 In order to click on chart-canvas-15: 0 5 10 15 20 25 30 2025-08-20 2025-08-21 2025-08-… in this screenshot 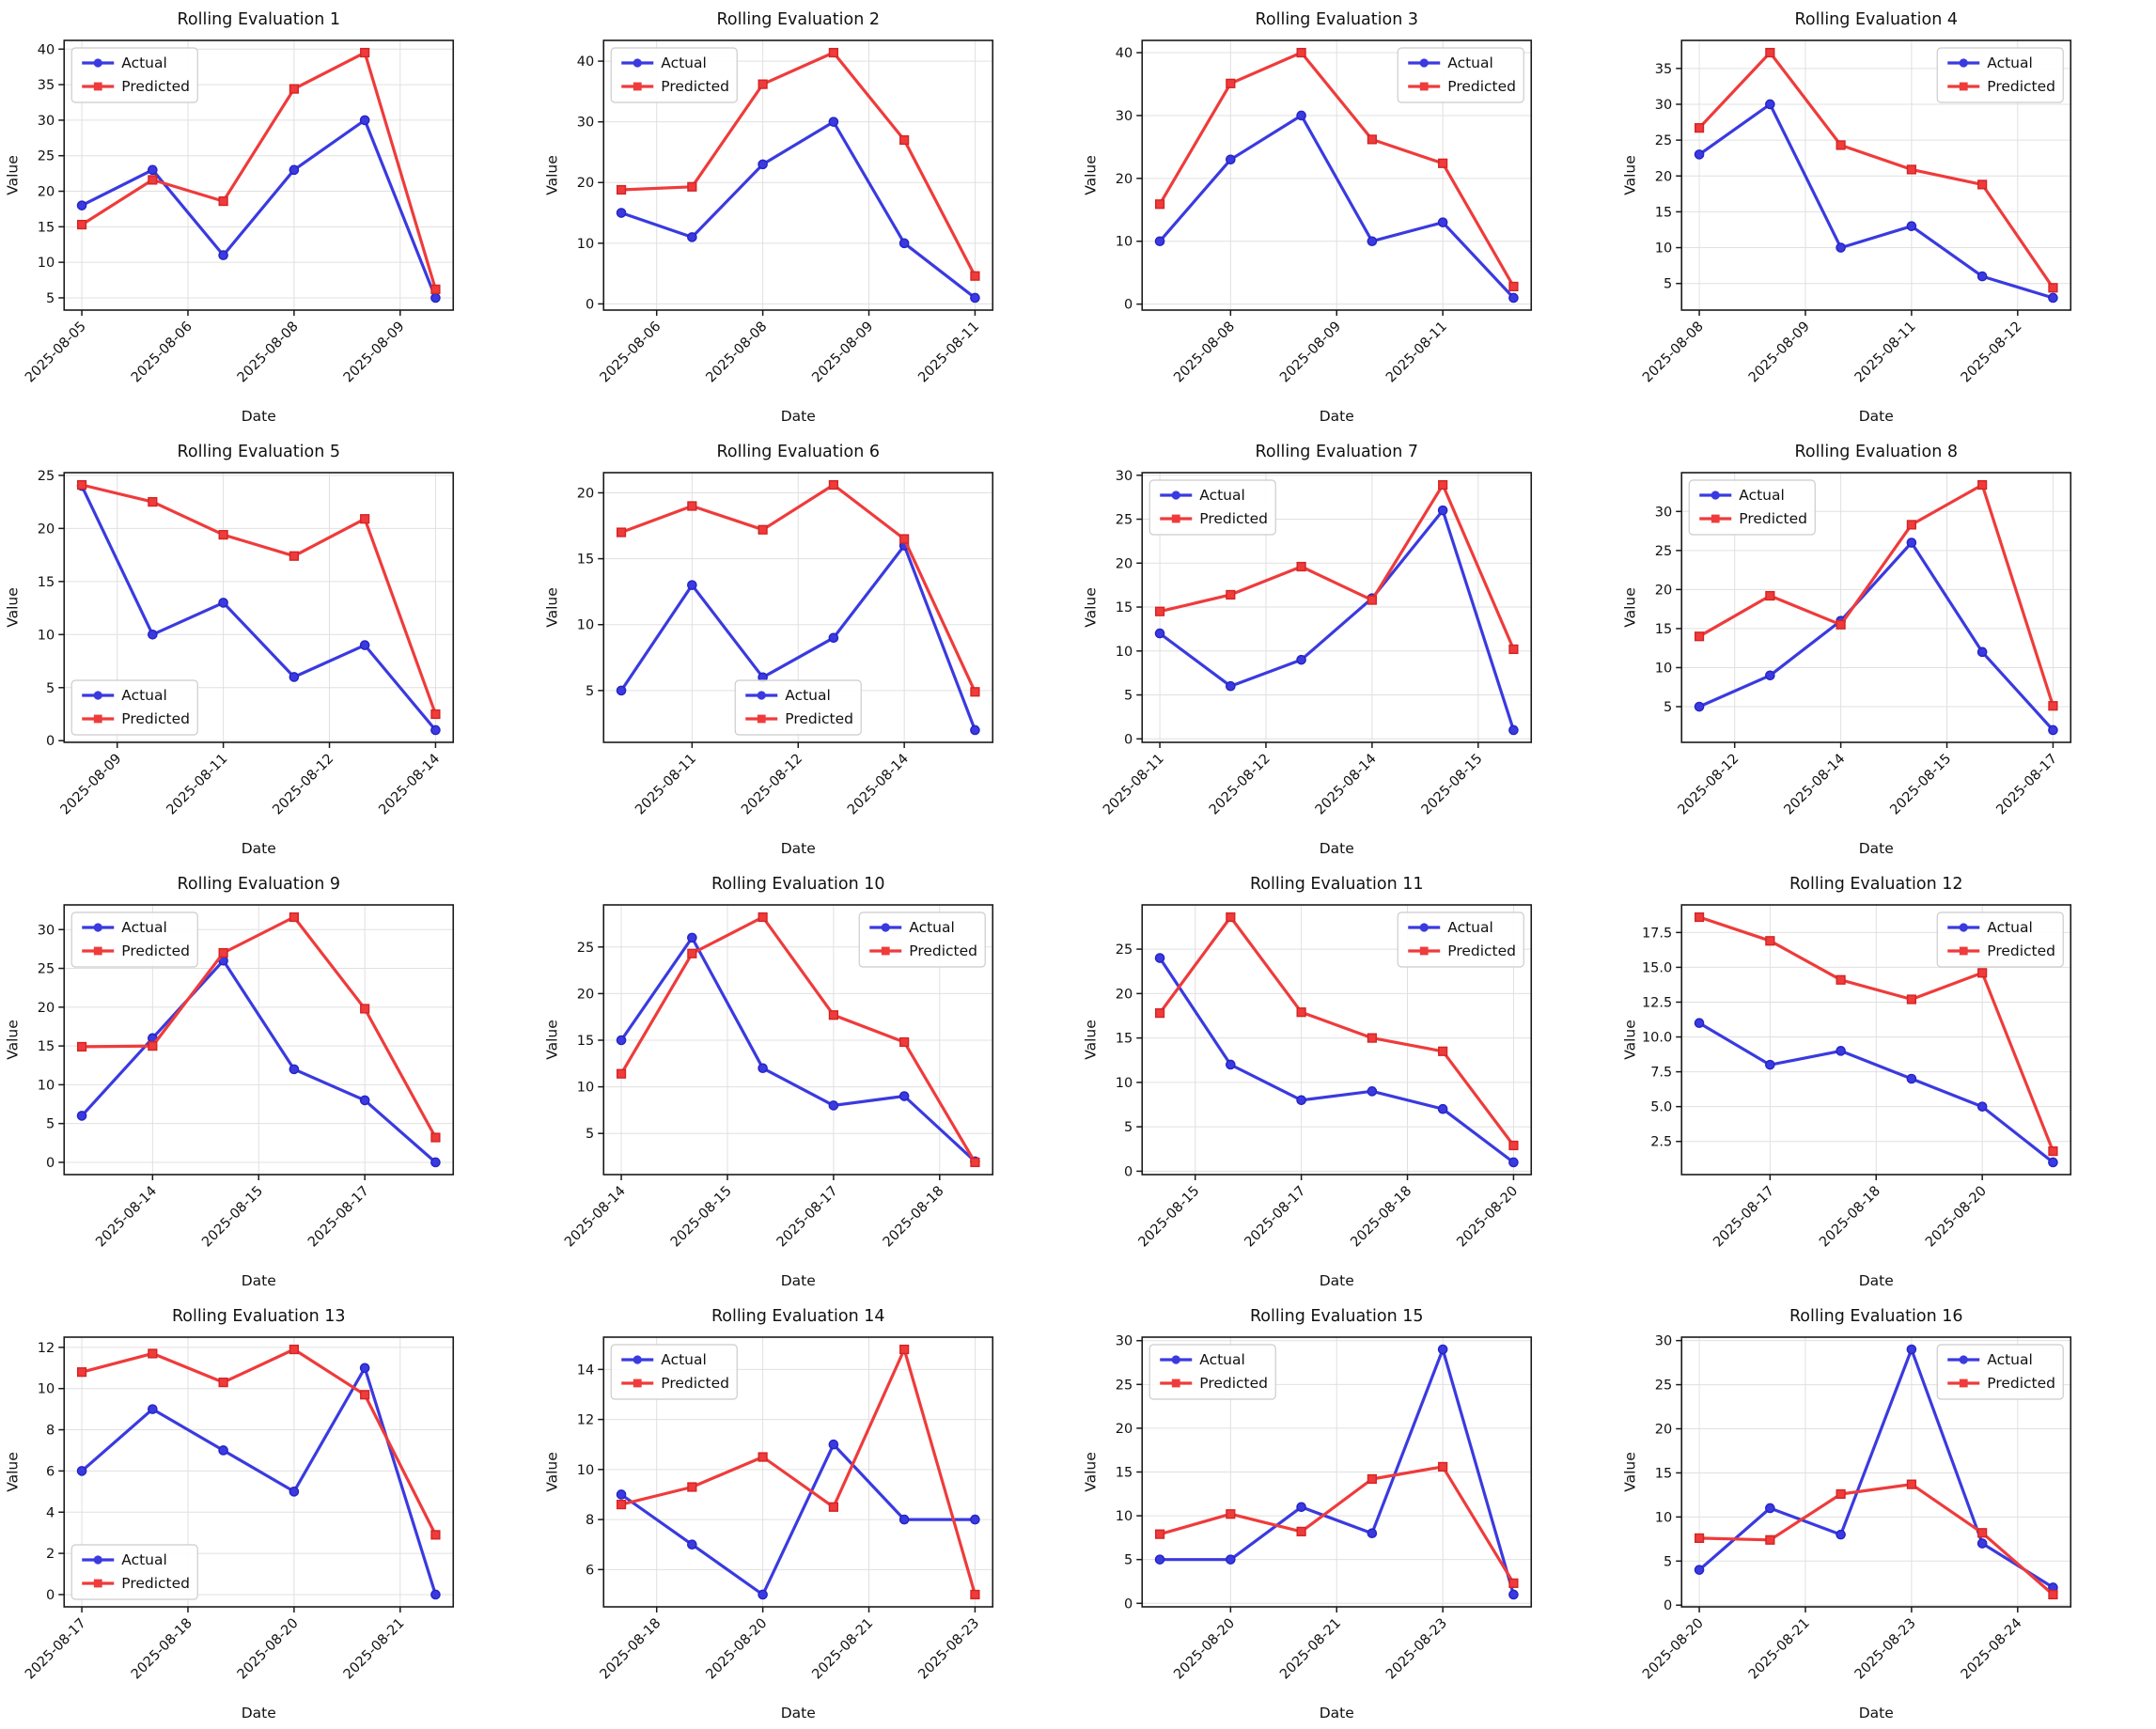, I will do `click(1308, 1514)`.